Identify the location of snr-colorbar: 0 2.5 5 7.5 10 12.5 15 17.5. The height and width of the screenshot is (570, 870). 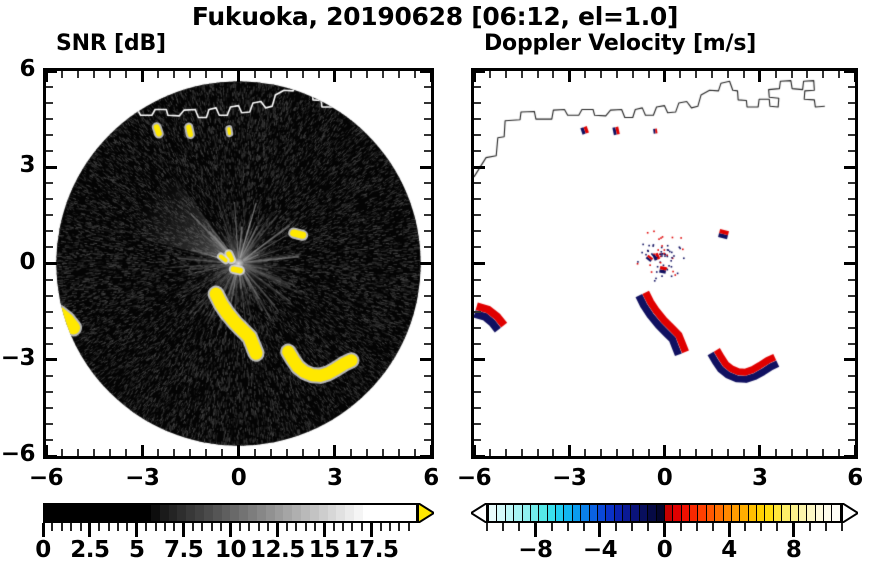
(234, 535).